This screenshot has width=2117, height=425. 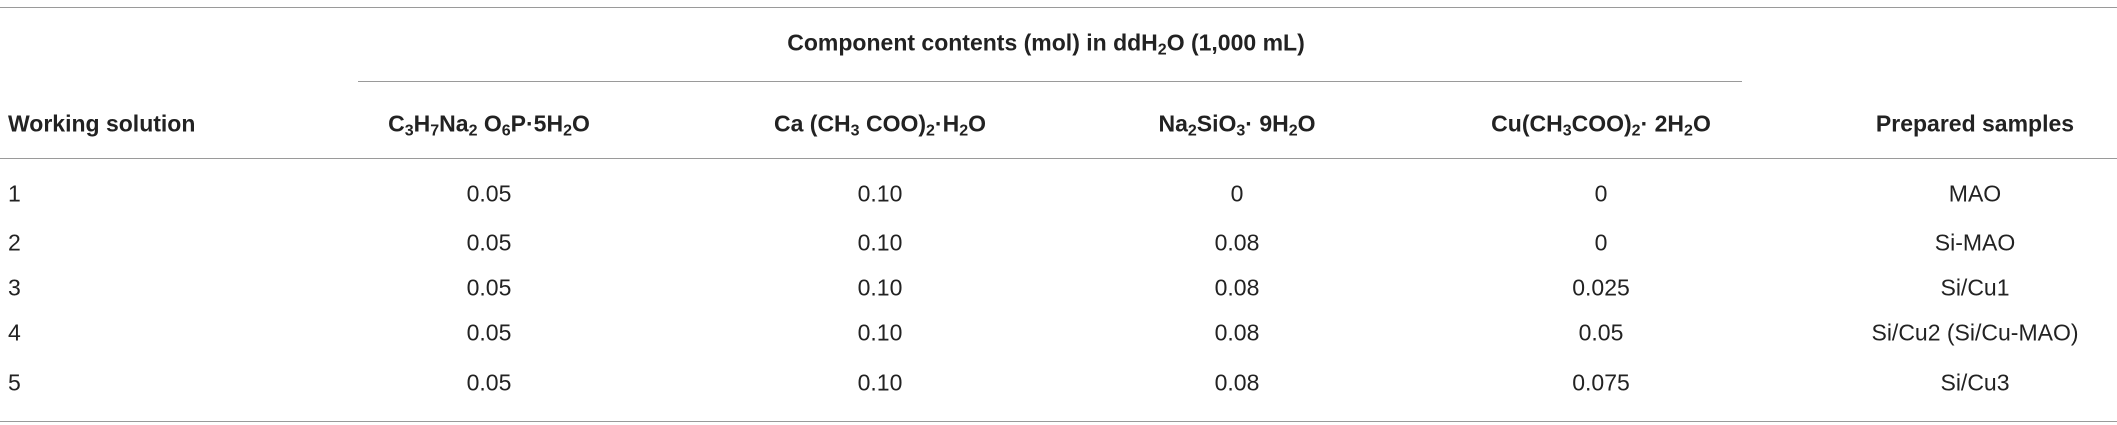 I want to click on group-rule, so click(x=1050, y=81).